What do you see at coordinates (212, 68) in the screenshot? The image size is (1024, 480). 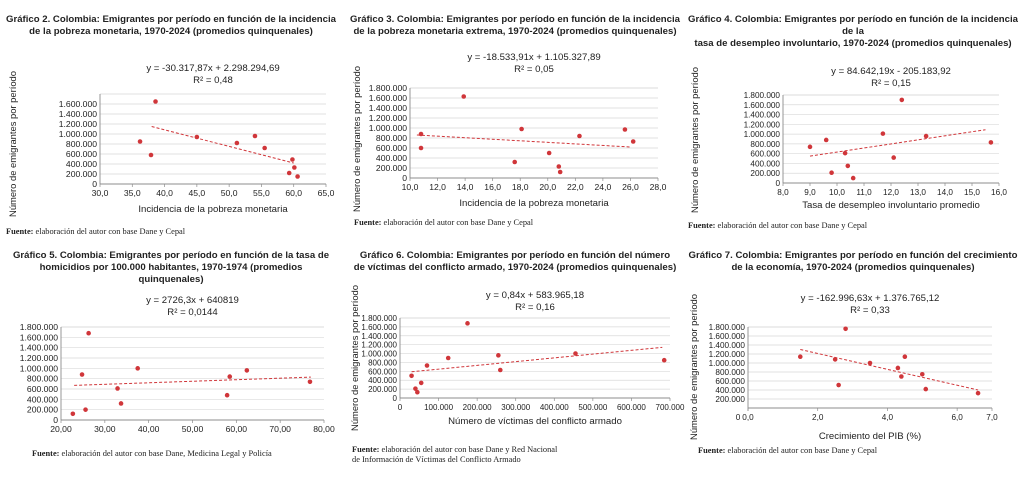 I see `regression-equation: y = -30.317,87x + 2.298.294,69` at bounding box center [212, 68].